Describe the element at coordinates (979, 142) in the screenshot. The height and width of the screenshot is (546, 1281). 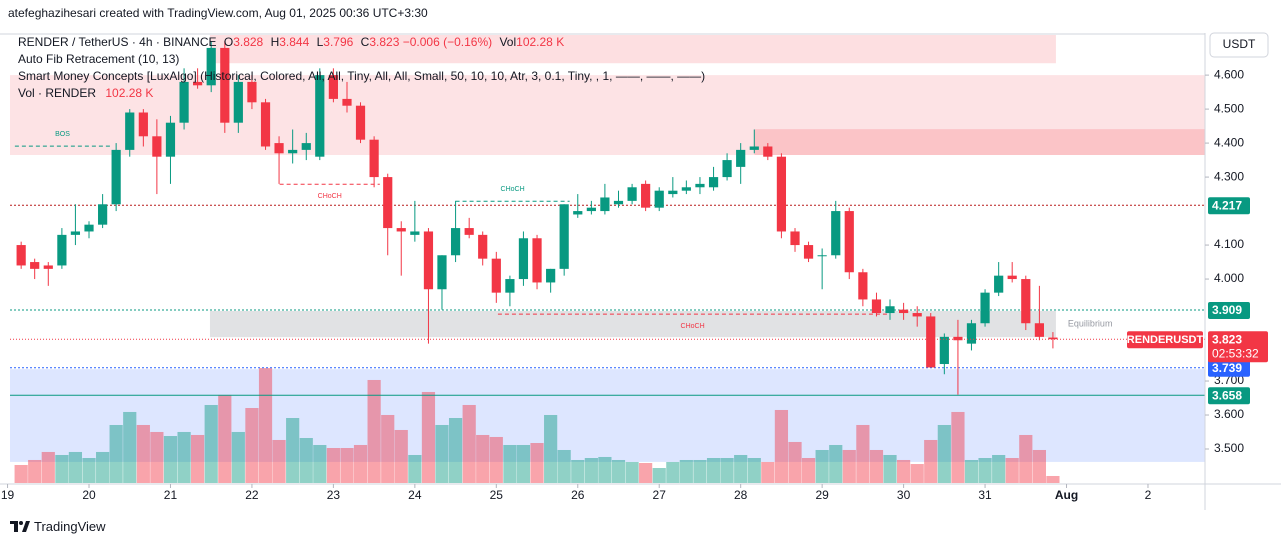
I see `zone` at that location.